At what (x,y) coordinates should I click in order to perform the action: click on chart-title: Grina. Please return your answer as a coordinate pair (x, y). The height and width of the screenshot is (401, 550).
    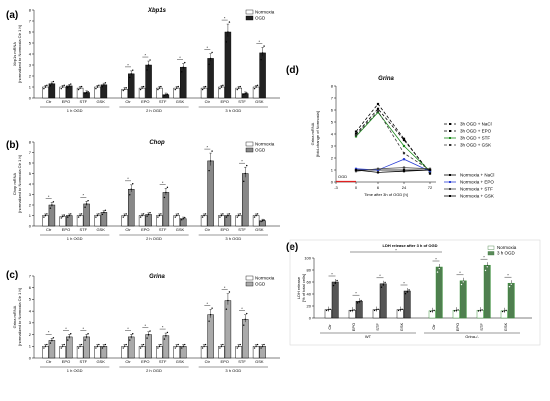
    Looking at the image, I should click on (386, 79).